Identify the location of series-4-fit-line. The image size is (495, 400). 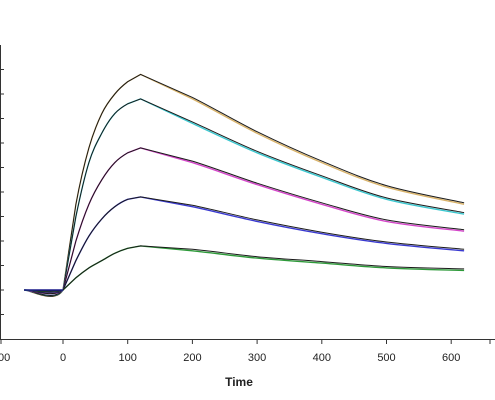
(244, 268).